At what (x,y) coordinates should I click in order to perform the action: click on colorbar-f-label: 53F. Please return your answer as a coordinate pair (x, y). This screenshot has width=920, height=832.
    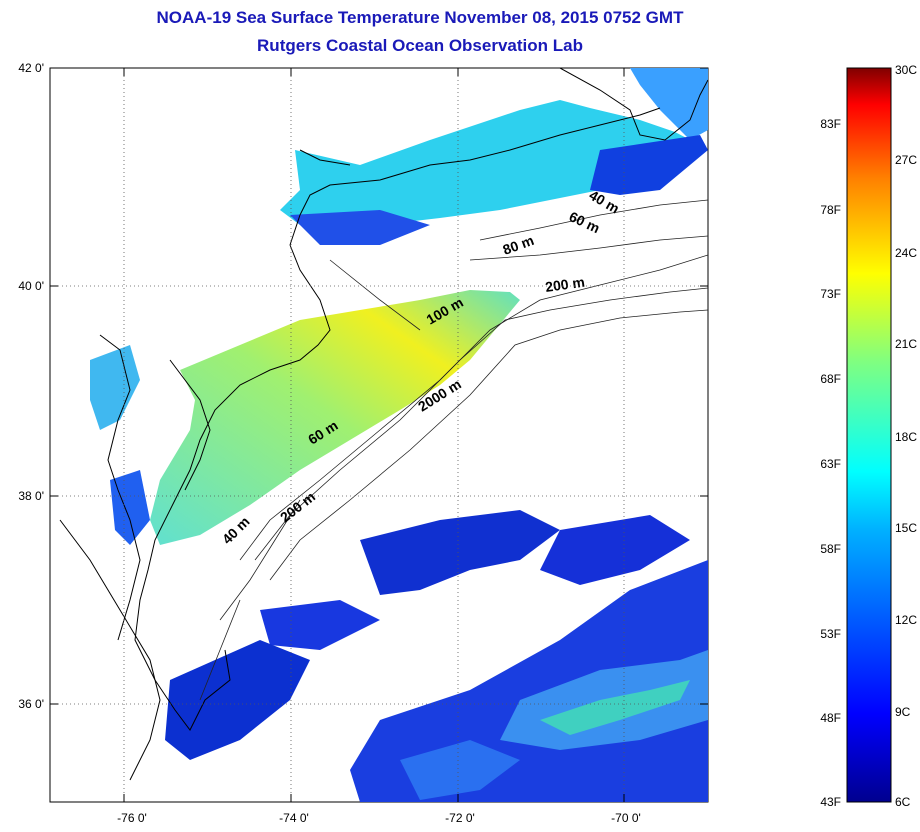
    Looking at the image, I should click on (830, 634).